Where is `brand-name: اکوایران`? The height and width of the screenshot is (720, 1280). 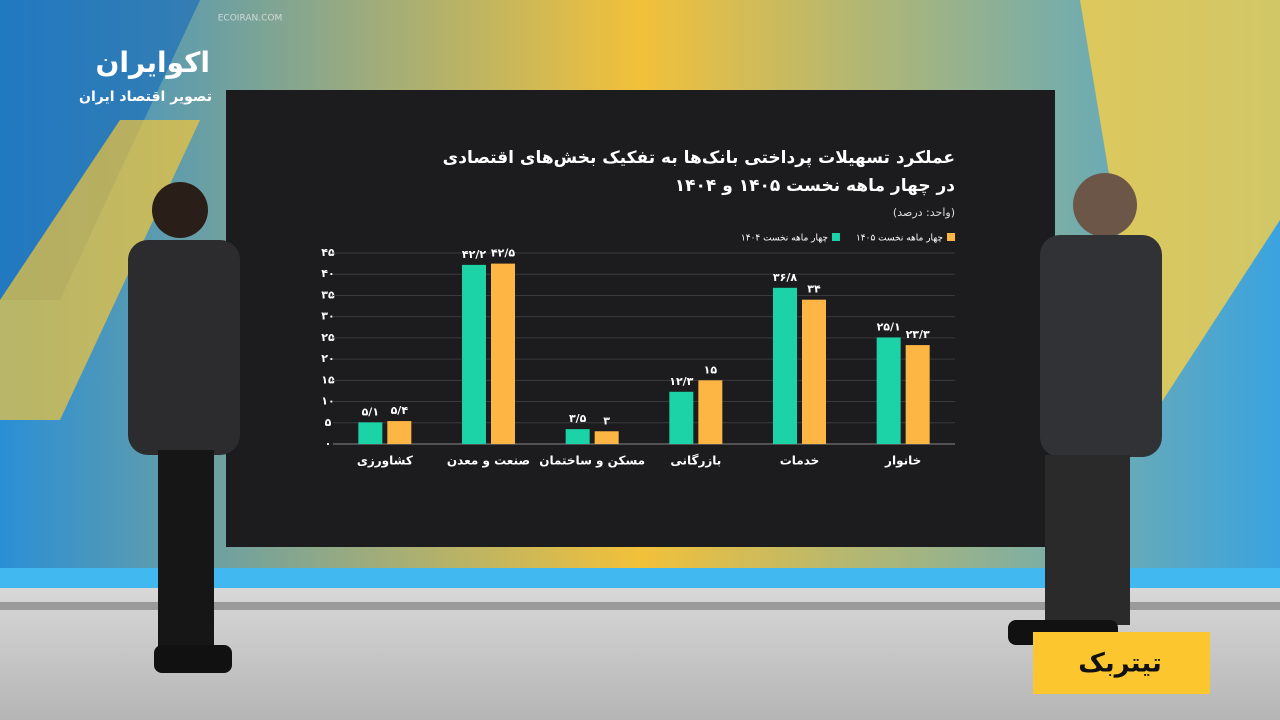 brand-name: اکوایران is located at coordinates (153, 62).